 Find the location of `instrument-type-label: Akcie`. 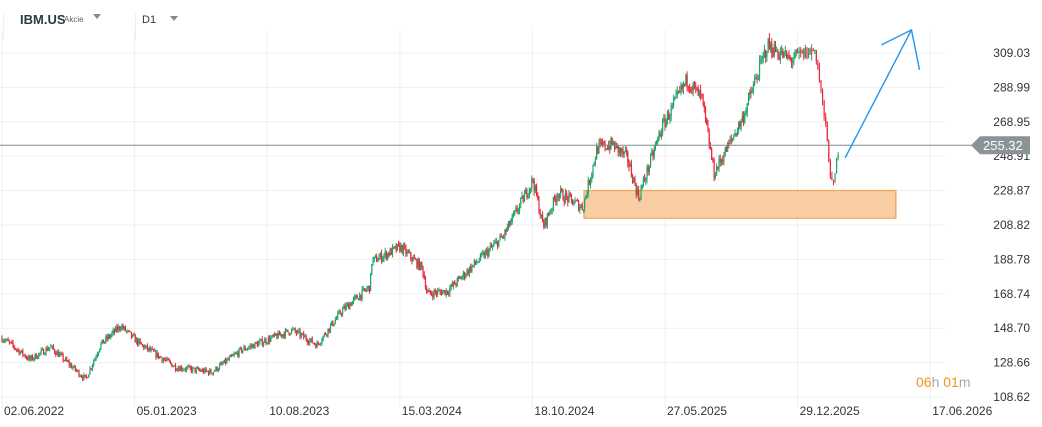

instrument-type-label: Akcie is located at coordinates (74, 19).